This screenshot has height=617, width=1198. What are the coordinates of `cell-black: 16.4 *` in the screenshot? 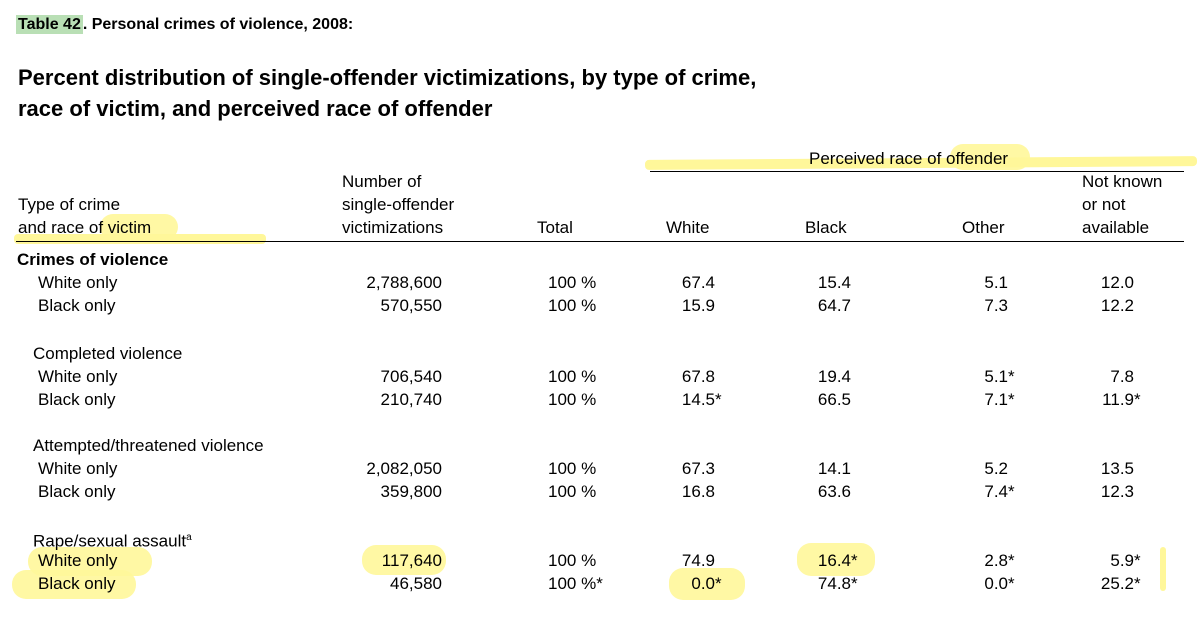 It's located at (837, 560).